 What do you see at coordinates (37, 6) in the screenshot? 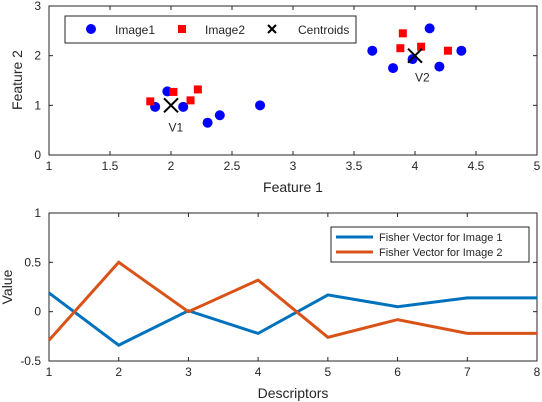
I see `scatter-y-tick-label: 3` at bounding box center [37, 6].